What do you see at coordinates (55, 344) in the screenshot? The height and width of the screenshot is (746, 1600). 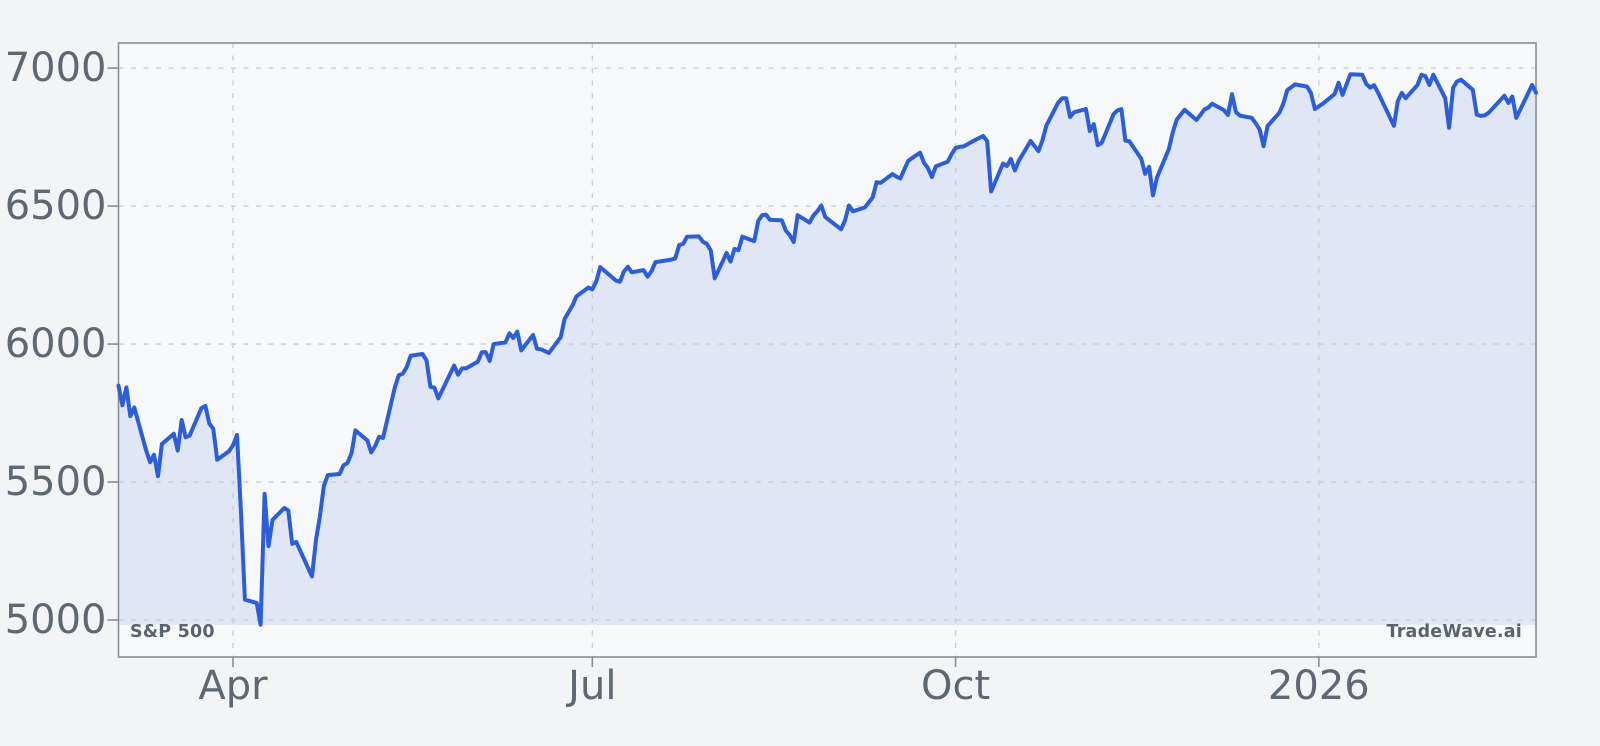 I see `y-axis-tick-label-6000: 6000` at bounding box center [55, 344].